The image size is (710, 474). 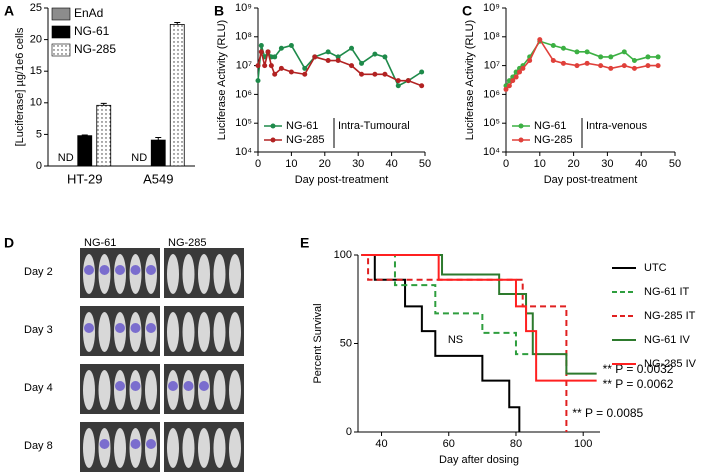 What do you see at coordinates (343, 255) in the screenshot?
I see `y-tick-label: 100` at bounding box center [343, 255].